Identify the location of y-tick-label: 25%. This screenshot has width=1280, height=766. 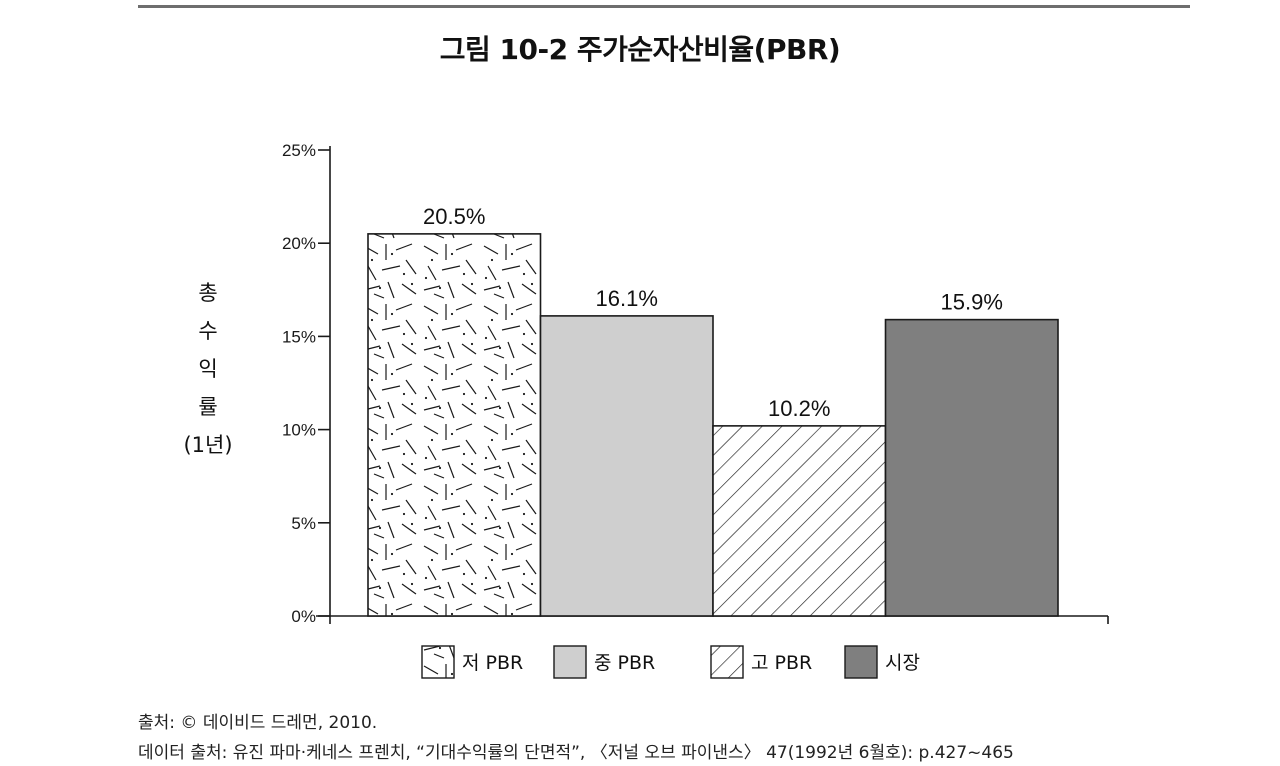
(299, 150).